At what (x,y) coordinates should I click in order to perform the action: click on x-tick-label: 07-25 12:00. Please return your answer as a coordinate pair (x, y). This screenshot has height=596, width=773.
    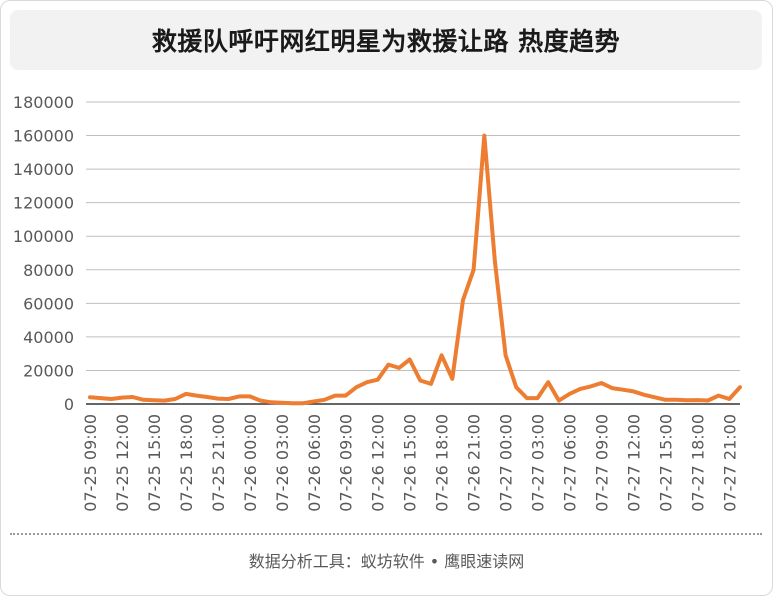
    Looking at the image, I should click on (122, 463).